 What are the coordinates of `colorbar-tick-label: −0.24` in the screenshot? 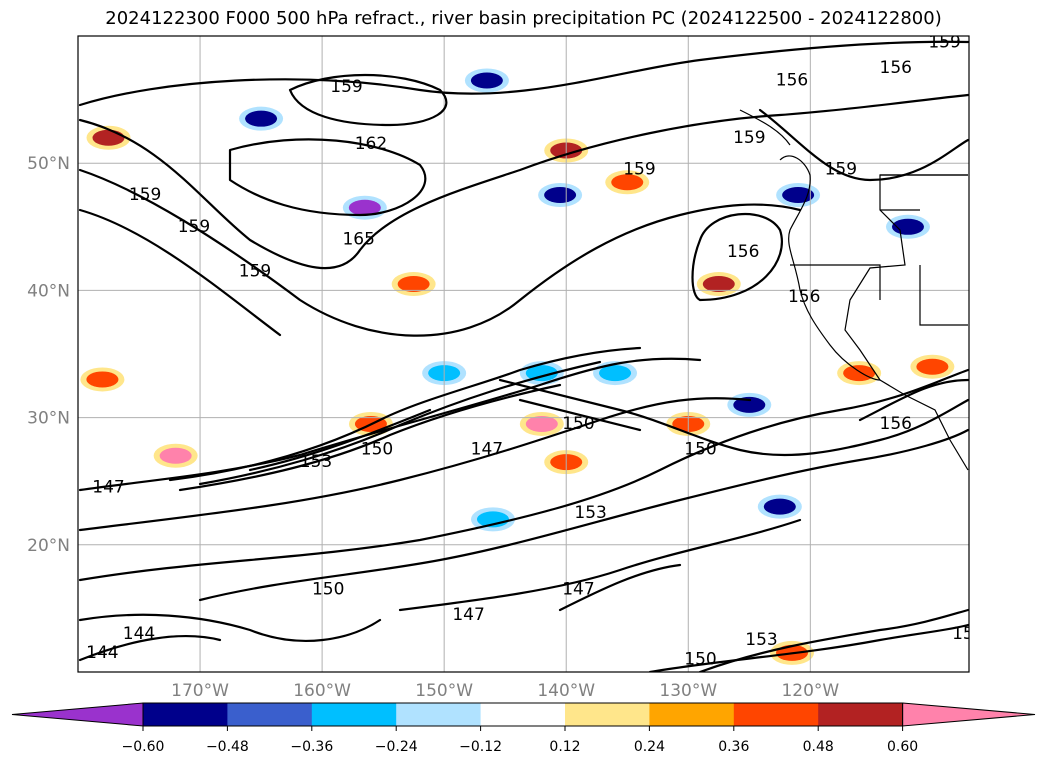 It's located at (396, 747).